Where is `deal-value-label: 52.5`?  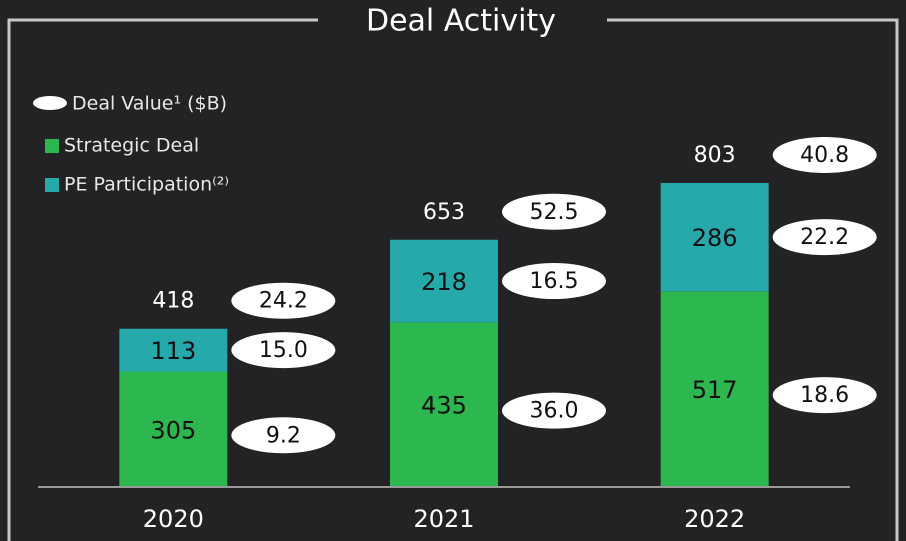 deal-value-label: 52.5 is located at coordinates (554, 212).